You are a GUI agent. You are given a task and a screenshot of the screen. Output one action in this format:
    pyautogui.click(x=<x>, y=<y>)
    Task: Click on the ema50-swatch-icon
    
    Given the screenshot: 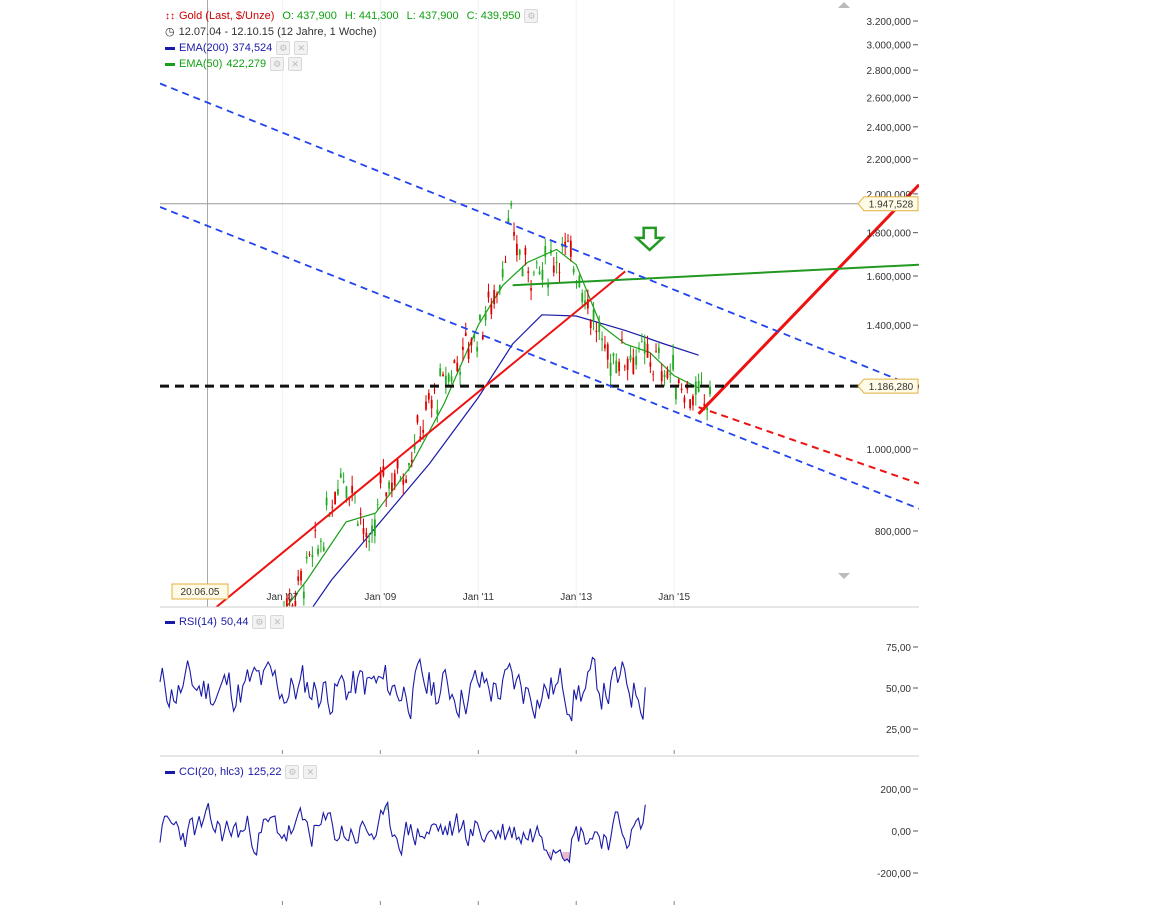 What is the action you would take?
    pyautogui.click(x=170, y=64)
    